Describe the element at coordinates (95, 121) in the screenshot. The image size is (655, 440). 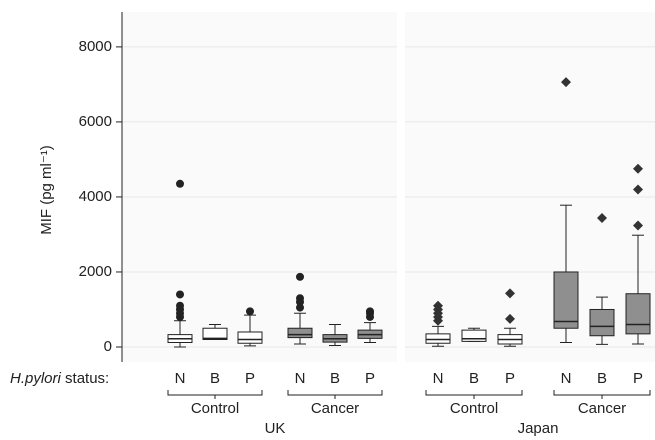
I see `y-tick-label: 6000` at that location.